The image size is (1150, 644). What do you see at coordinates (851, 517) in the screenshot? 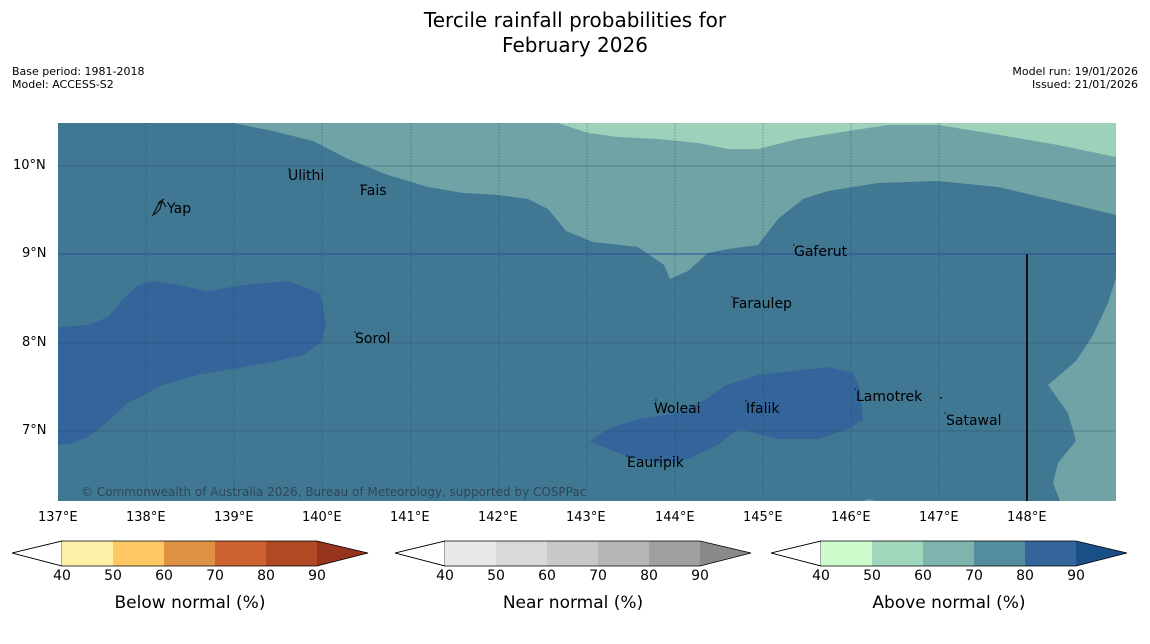
I see `lon-label-146e: 146°E` at bounding box center [851, 517].